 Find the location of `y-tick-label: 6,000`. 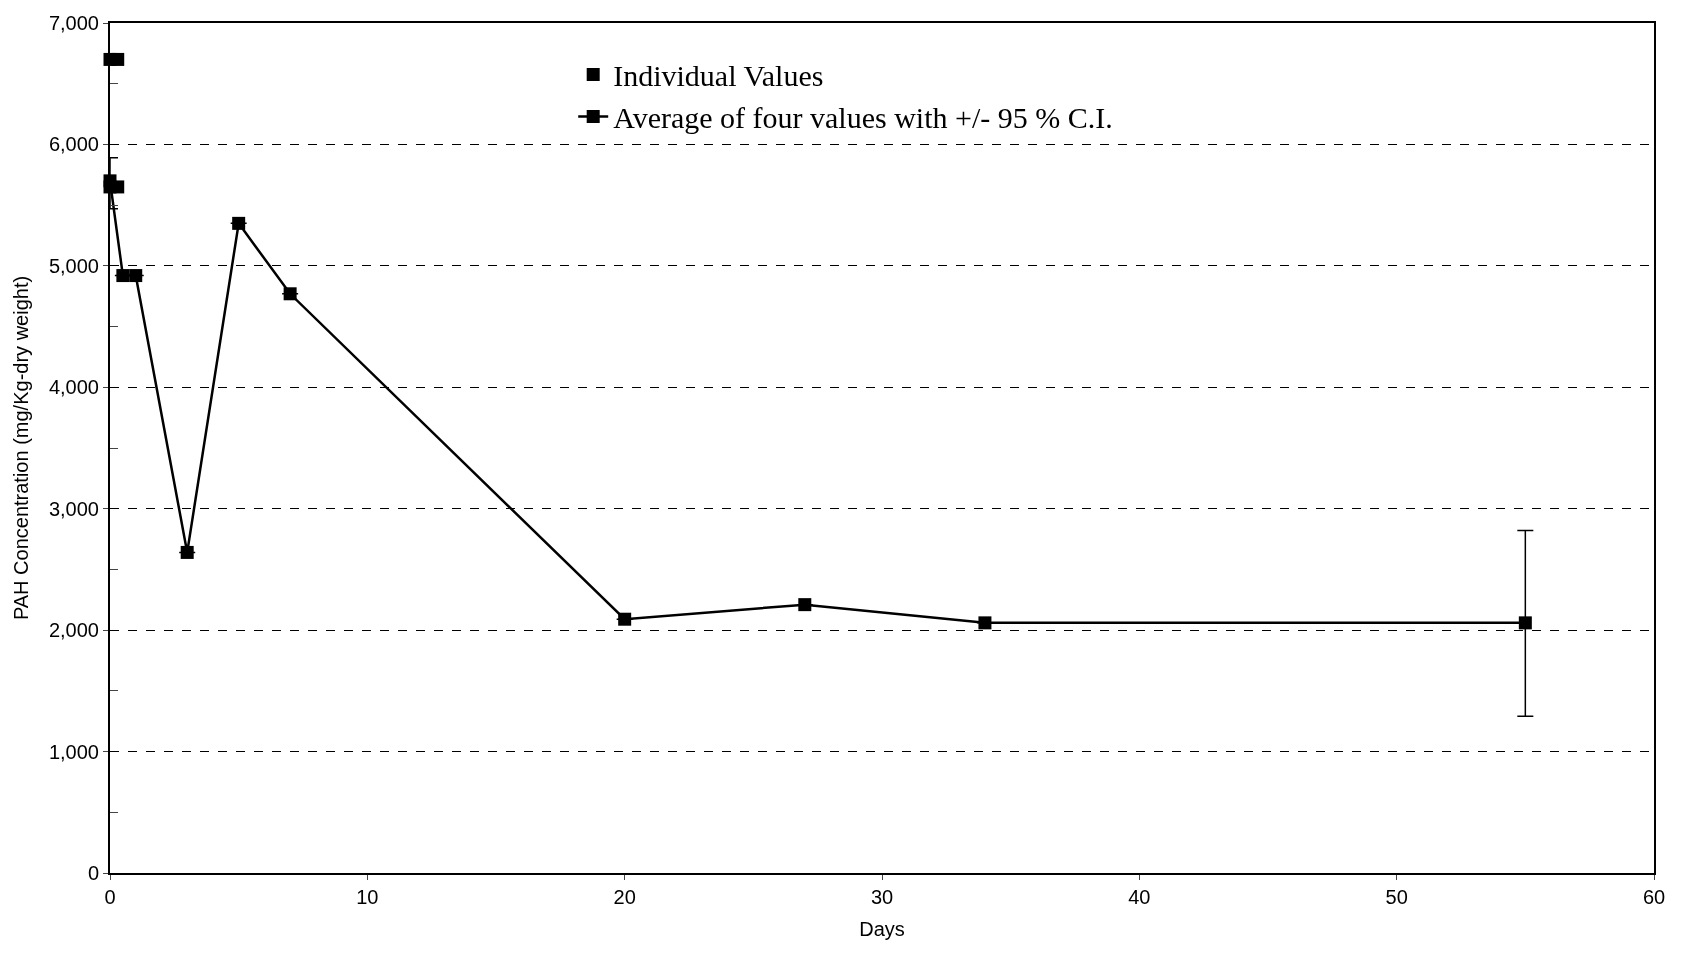

y-tick-label: 6,000 is located at coordinates (73, 144).